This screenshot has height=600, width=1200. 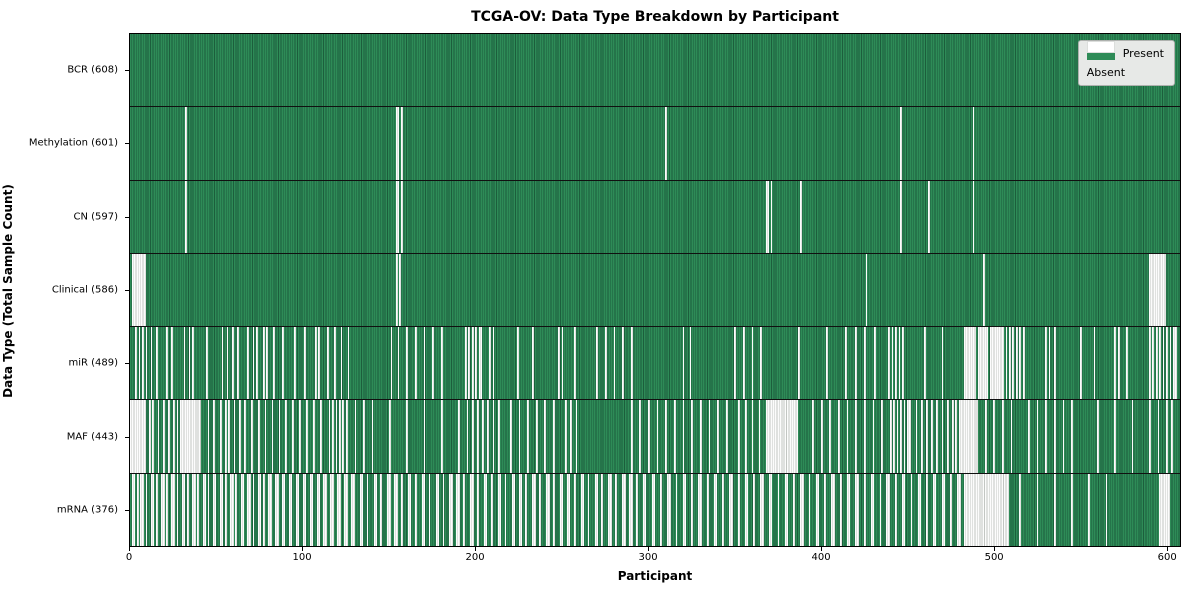 What do you see at coordinates (655, 289) in the screenshot?
I see `heatmap-row-Clinical` at bounding box center [655, 289].